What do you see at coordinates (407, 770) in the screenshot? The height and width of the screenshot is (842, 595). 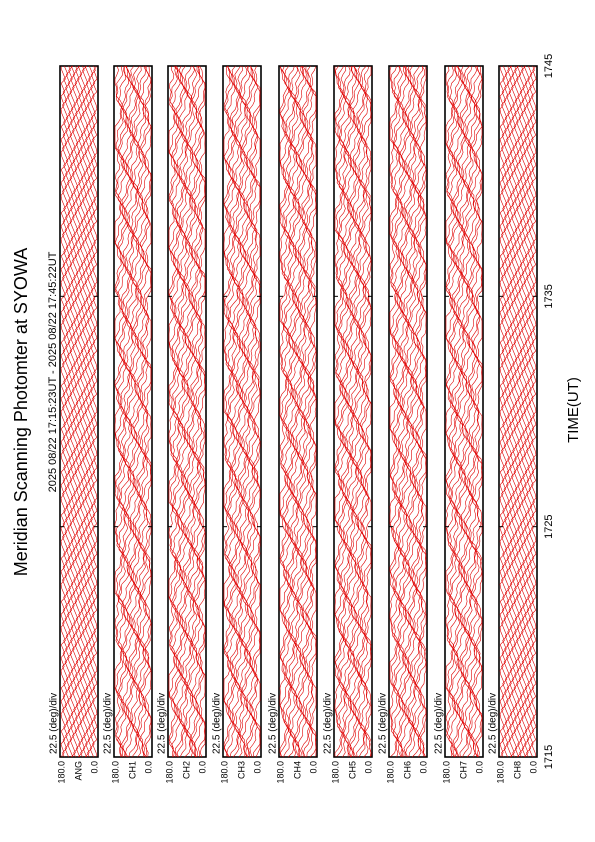 I see `channel-label: CH6` at bounding box center [407, 770].